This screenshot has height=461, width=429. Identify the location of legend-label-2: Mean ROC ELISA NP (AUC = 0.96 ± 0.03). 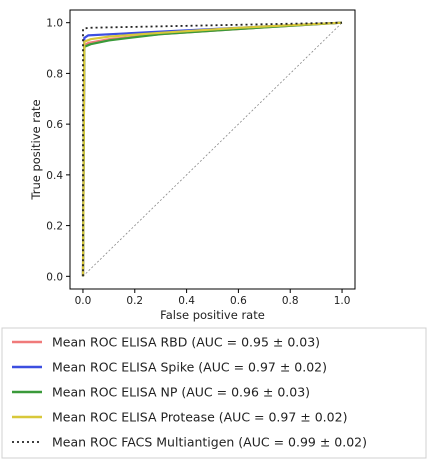
(181, 392).